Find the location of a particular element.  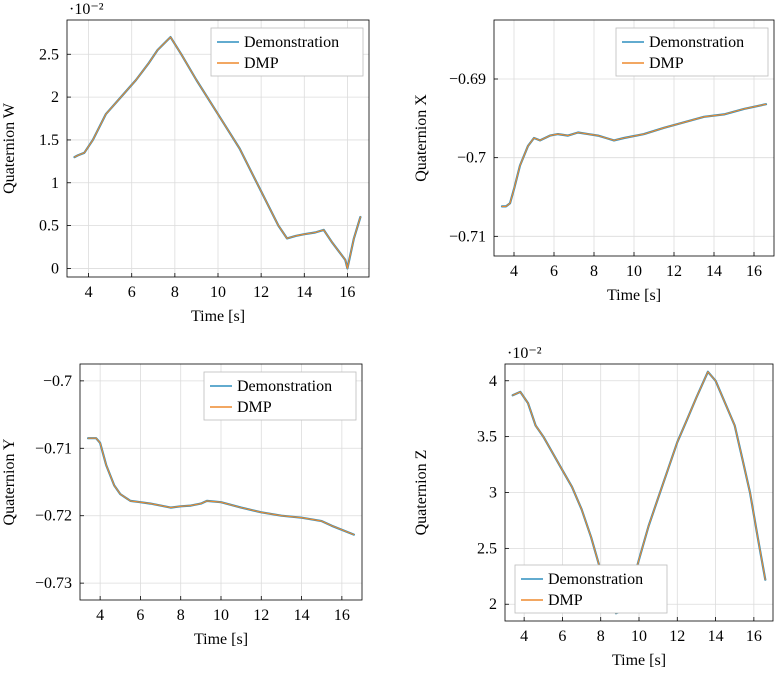

y-tick-label: 1 is located at coordinates (55, 183).